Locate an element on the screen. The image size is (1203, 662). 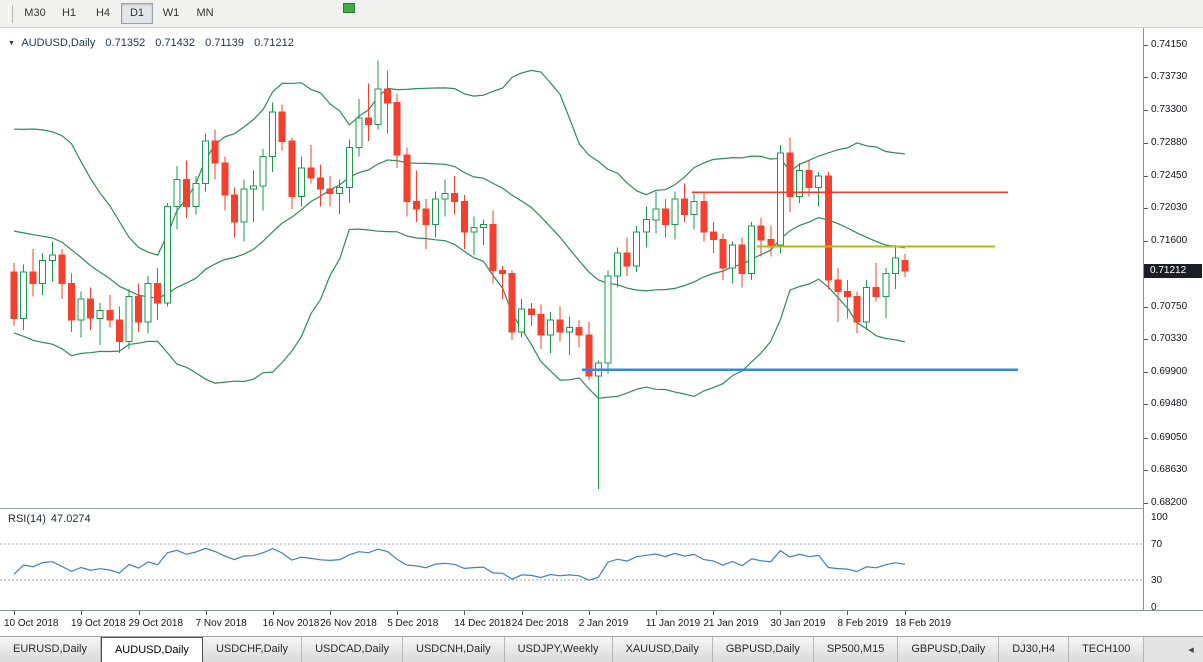
chart-tab-usdjpy-weekly: USDJPY,Weekly is located at coordinates (558, 649).